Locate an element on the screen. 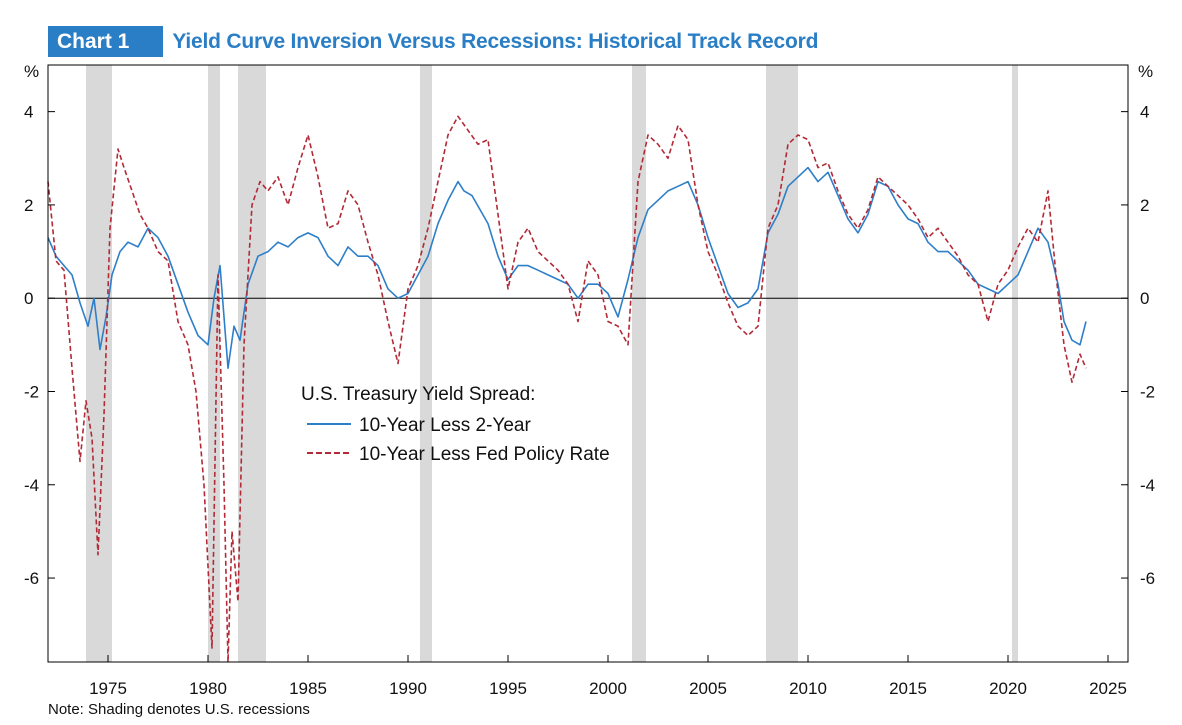 The image size is (1182, 725). y-tick-label-right: 0 is located at coordinates (1144, 298).